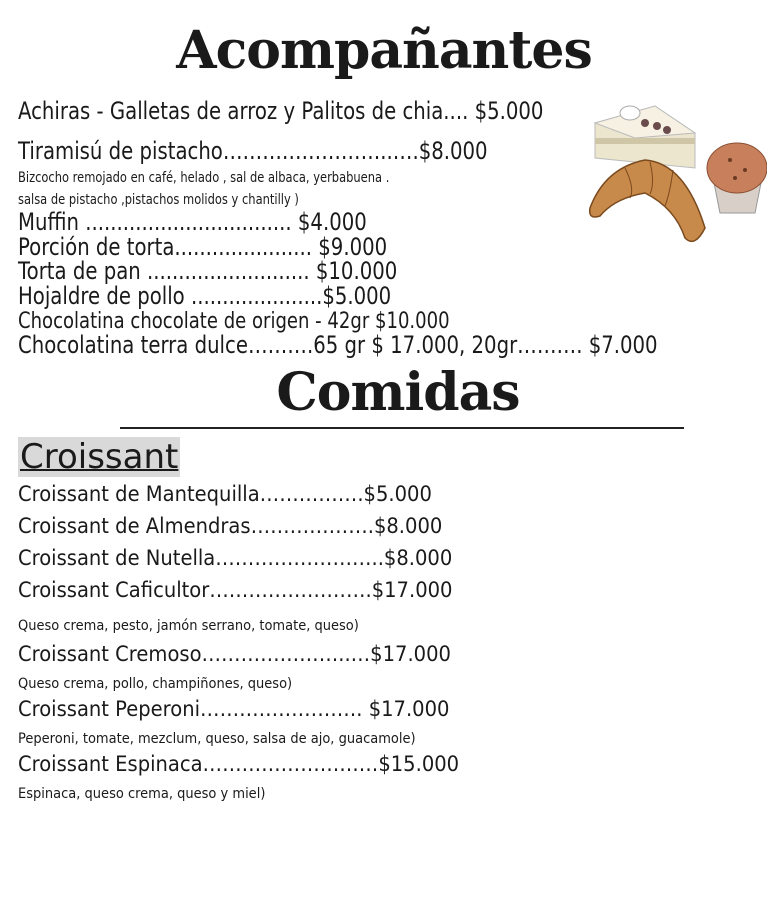 Image resolution: width=768 pixels, height=924 pixels. Describe the element at coordinates (234, 709) in the screenshot. I see `menu-item: Croissant Peperoni……………………. $17.000` at that location.